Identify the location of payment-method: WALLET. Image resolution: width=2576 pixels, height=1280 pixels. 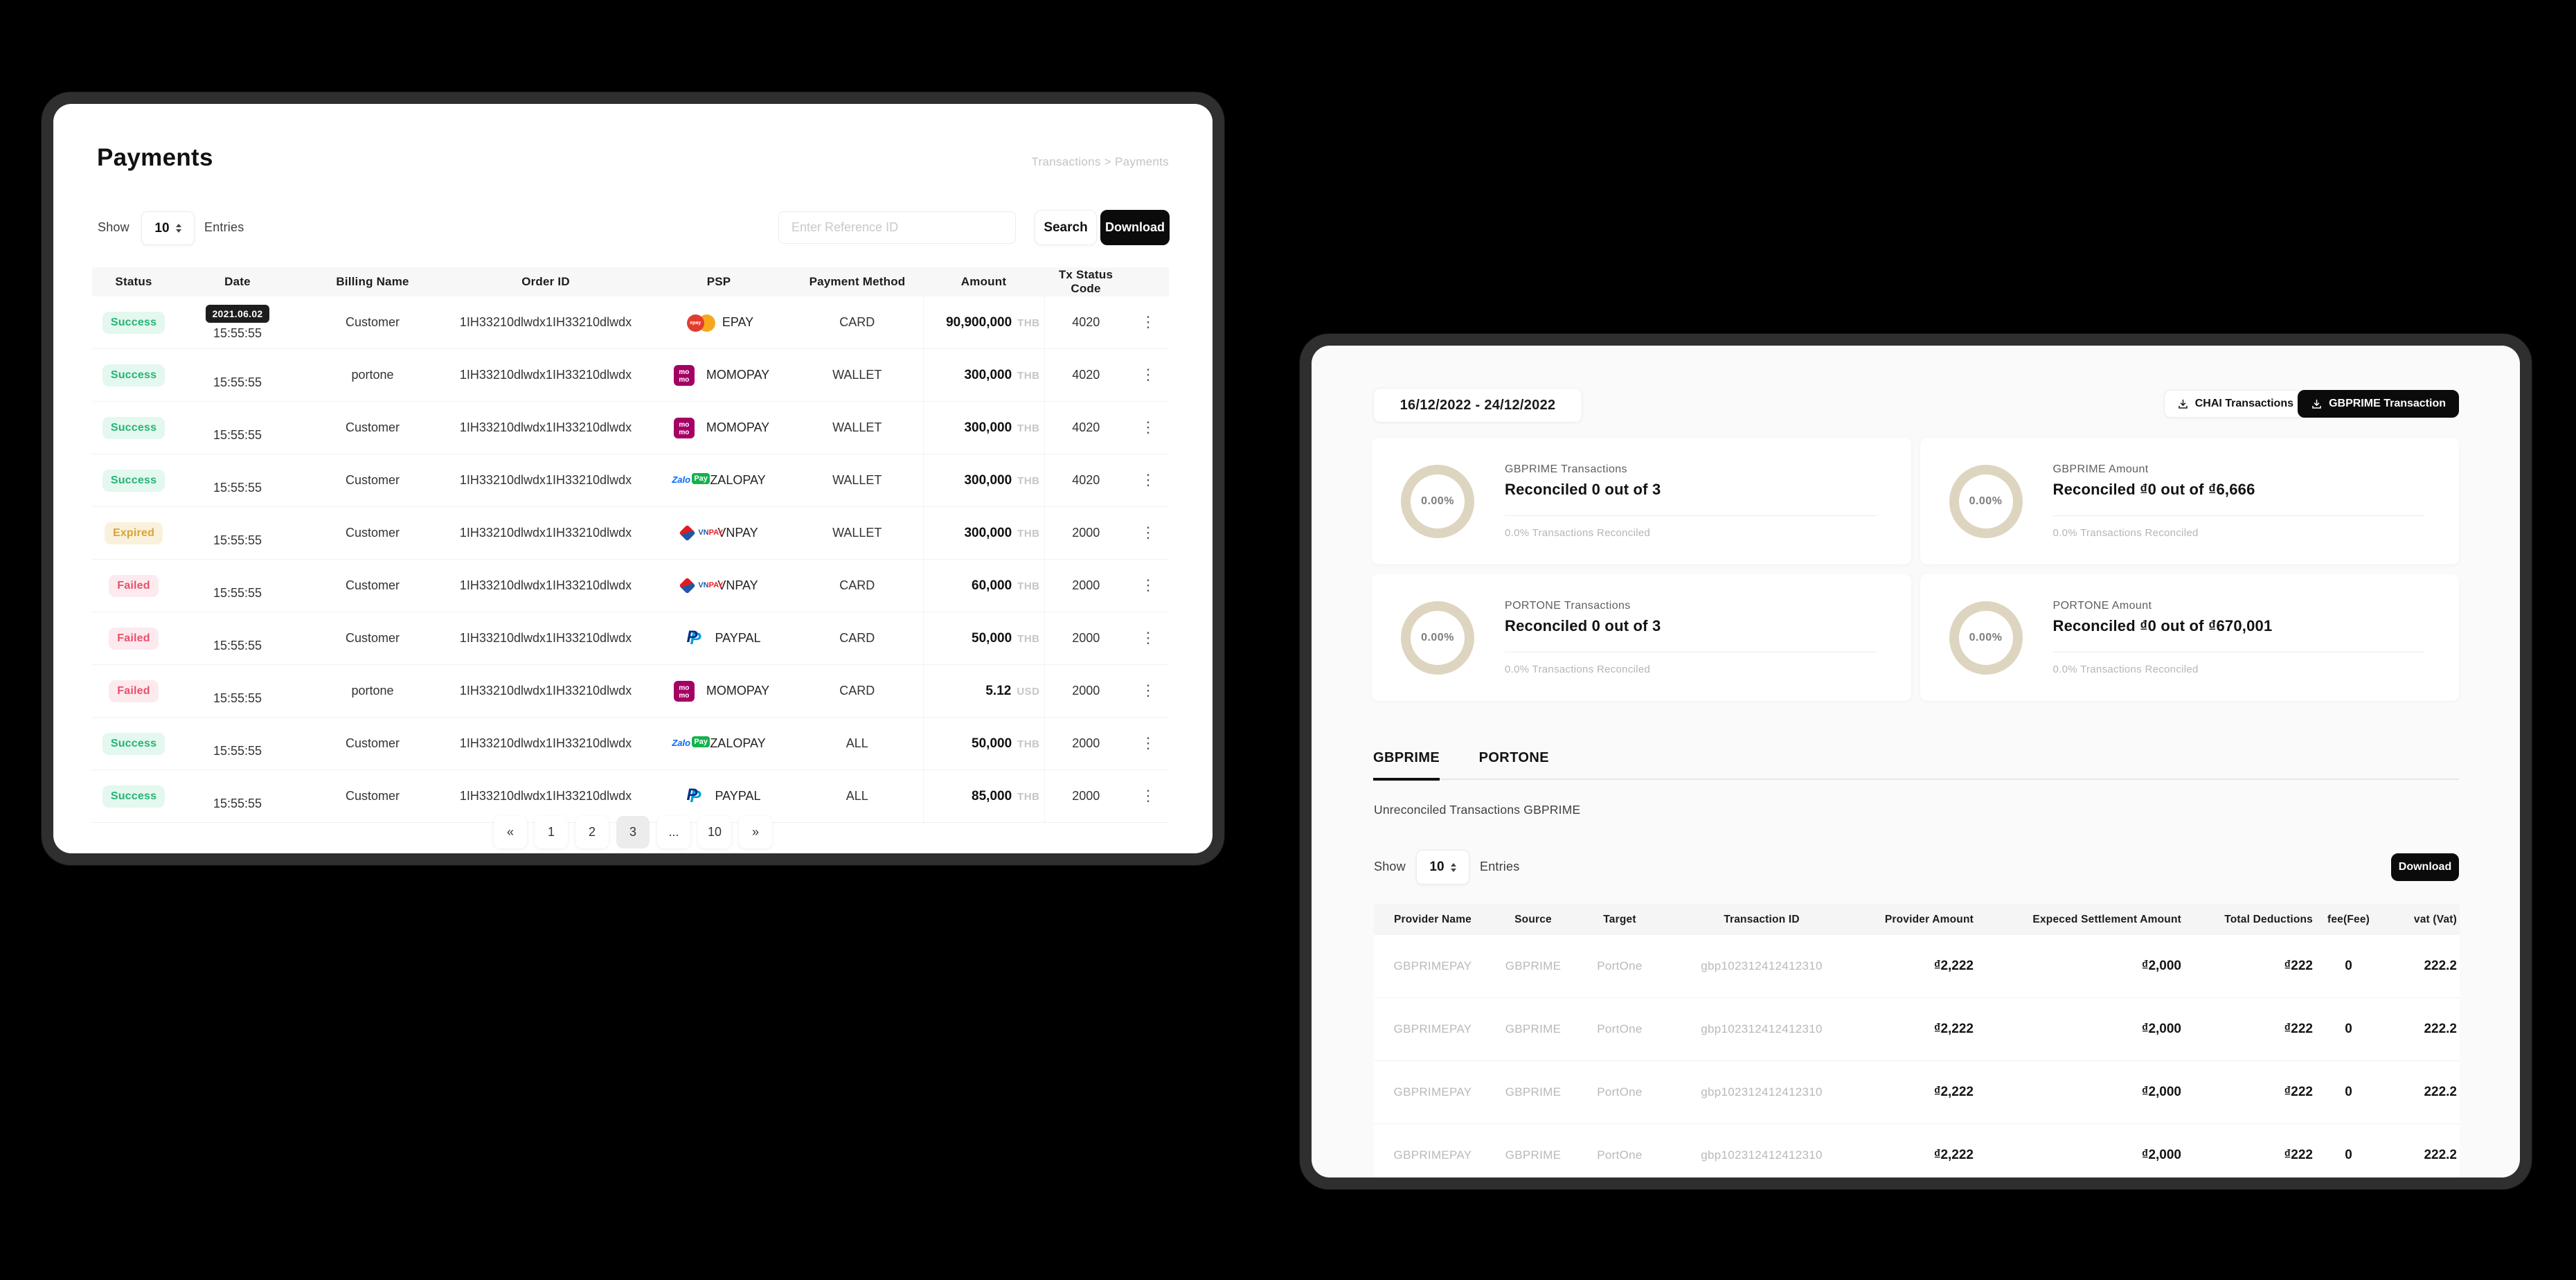
(857, 375).